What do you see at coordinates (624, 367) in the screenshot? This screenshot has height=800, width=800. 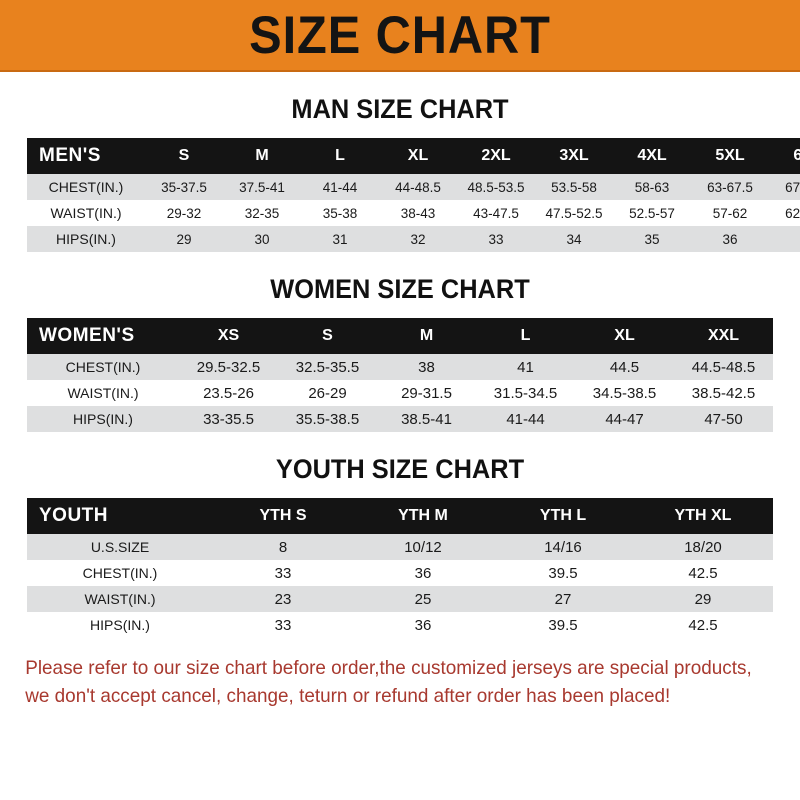 I see `women-measure-value: 44.5` at bounding box center [624, 367].